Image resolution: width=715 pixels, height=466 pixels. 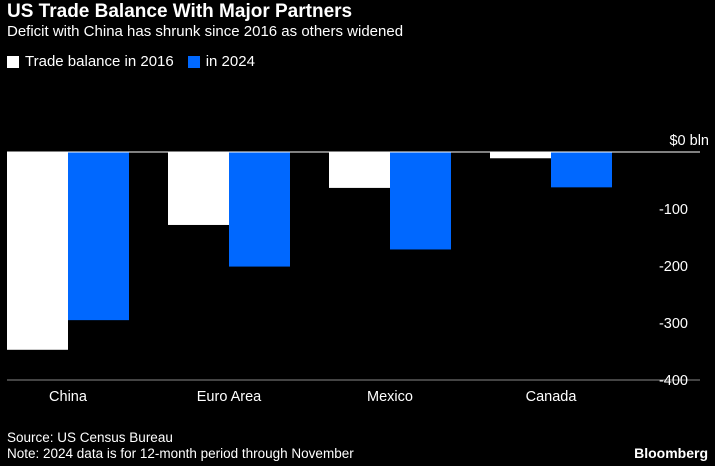 What do you see at coordinates (689, 141) in the screenshot?
I see `y-tick-label: $0 bln` at bounding box center [689, 141].